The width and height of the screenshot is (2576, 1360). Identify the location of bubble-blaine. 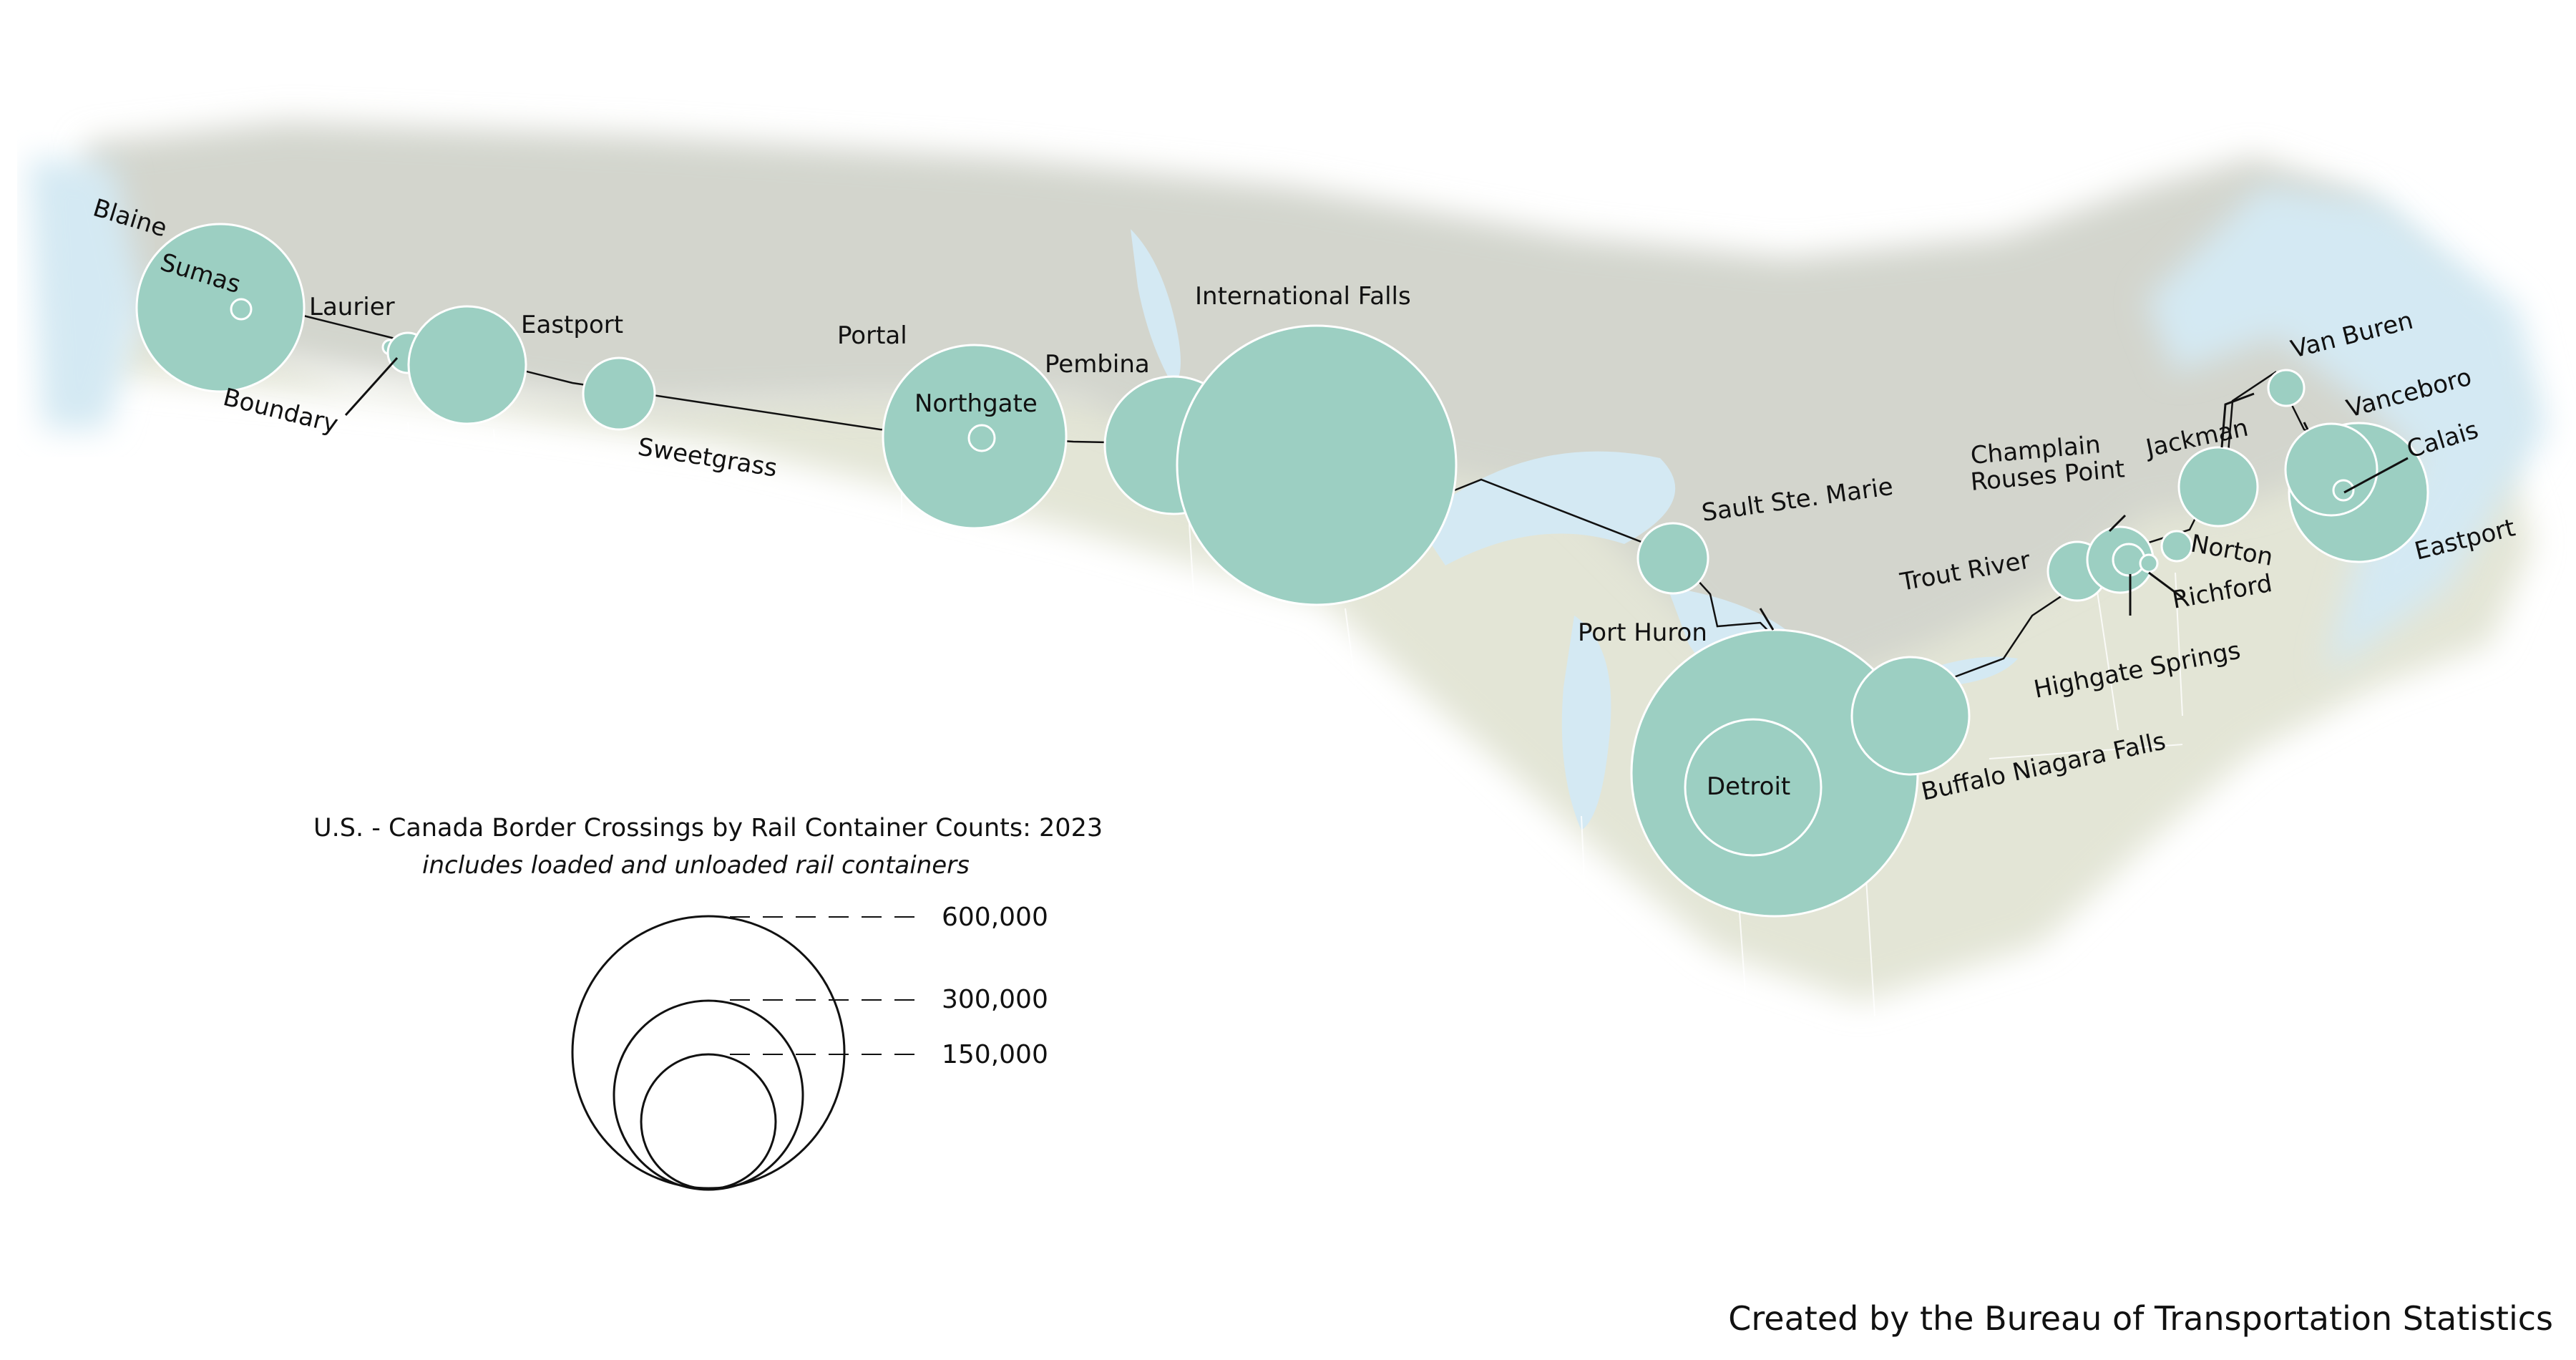
(241, 309).